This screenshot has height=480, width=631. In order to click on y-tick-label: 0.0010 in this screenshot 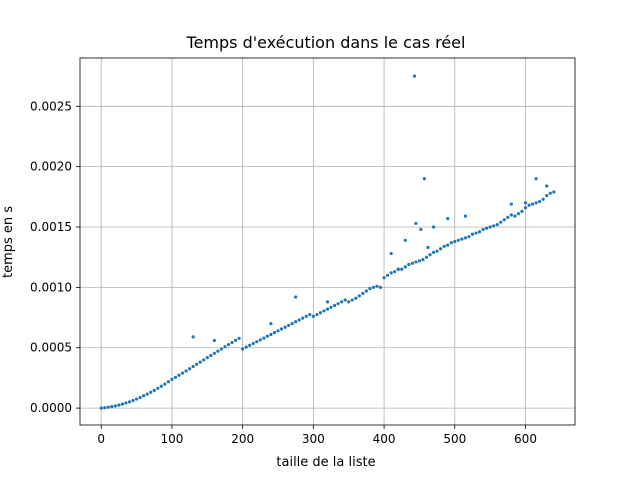, I will do `click(51, 287)`.